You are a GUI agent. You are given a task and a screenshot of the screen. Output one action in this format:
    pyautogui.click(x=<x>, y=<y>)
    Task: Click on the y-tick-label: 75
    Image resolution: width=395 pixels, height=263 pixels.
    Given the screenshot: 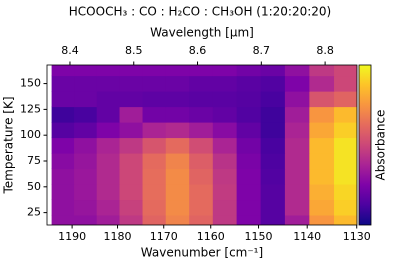 What is the action you would take?
    pyautogui.click(x=34, y=160)
    